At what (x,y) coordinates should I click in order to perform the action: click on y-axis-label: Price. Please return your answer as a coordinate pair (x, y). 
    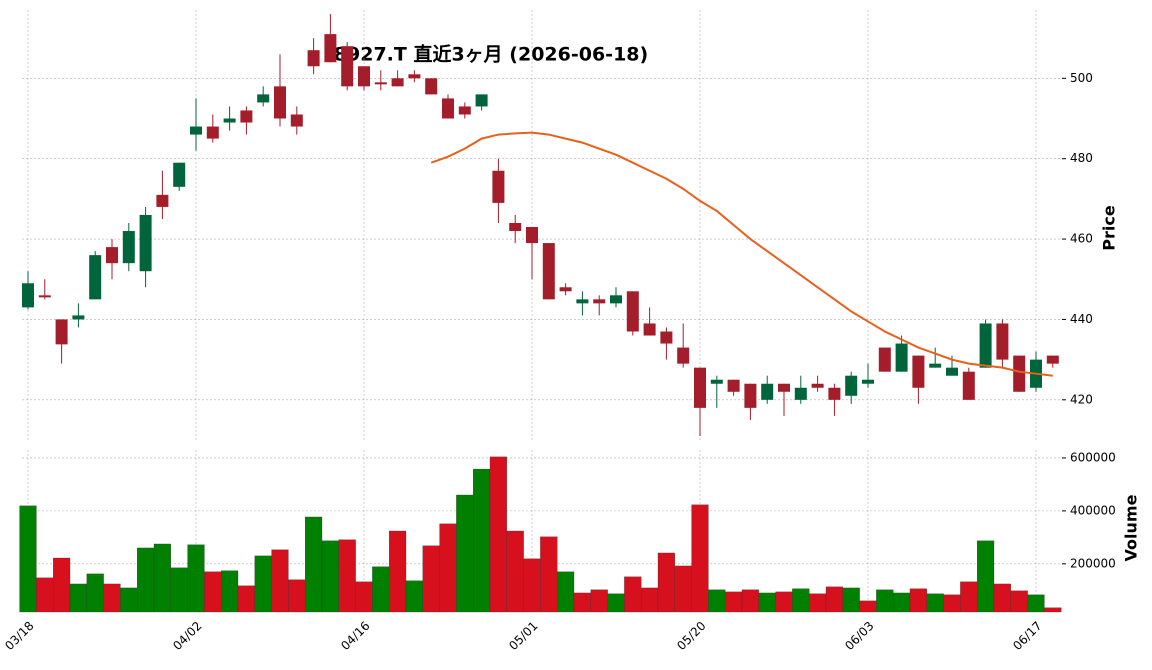
    Looking at the image, I should click on (1109, 228).